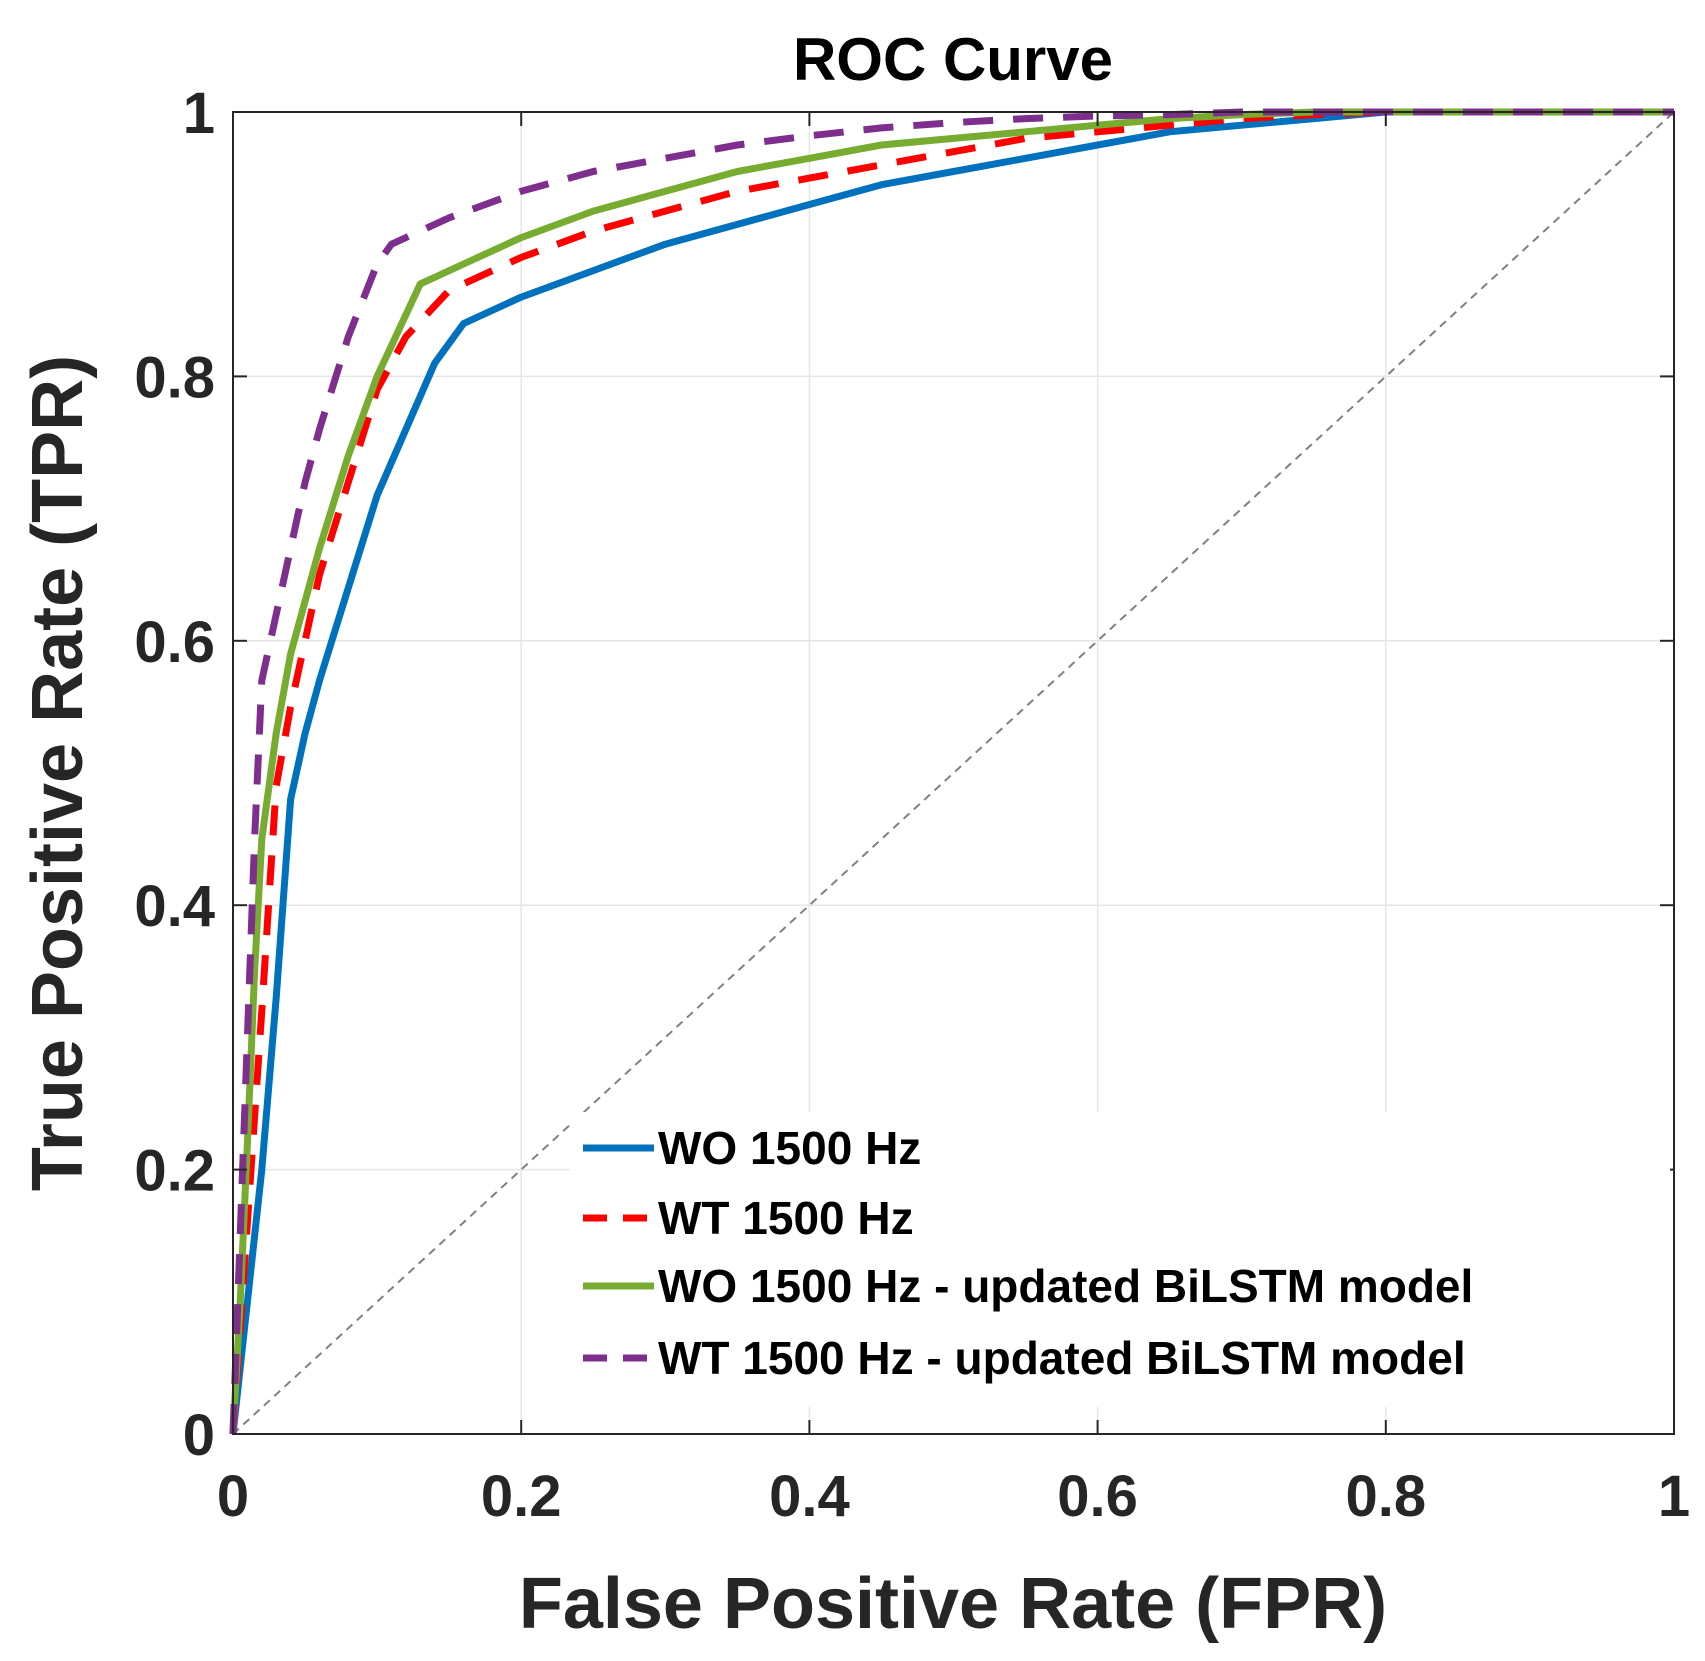 The width and height of the screenshot is (1705, 1661). I want to click on x-tick-label: 1, so click(1674, 1496).